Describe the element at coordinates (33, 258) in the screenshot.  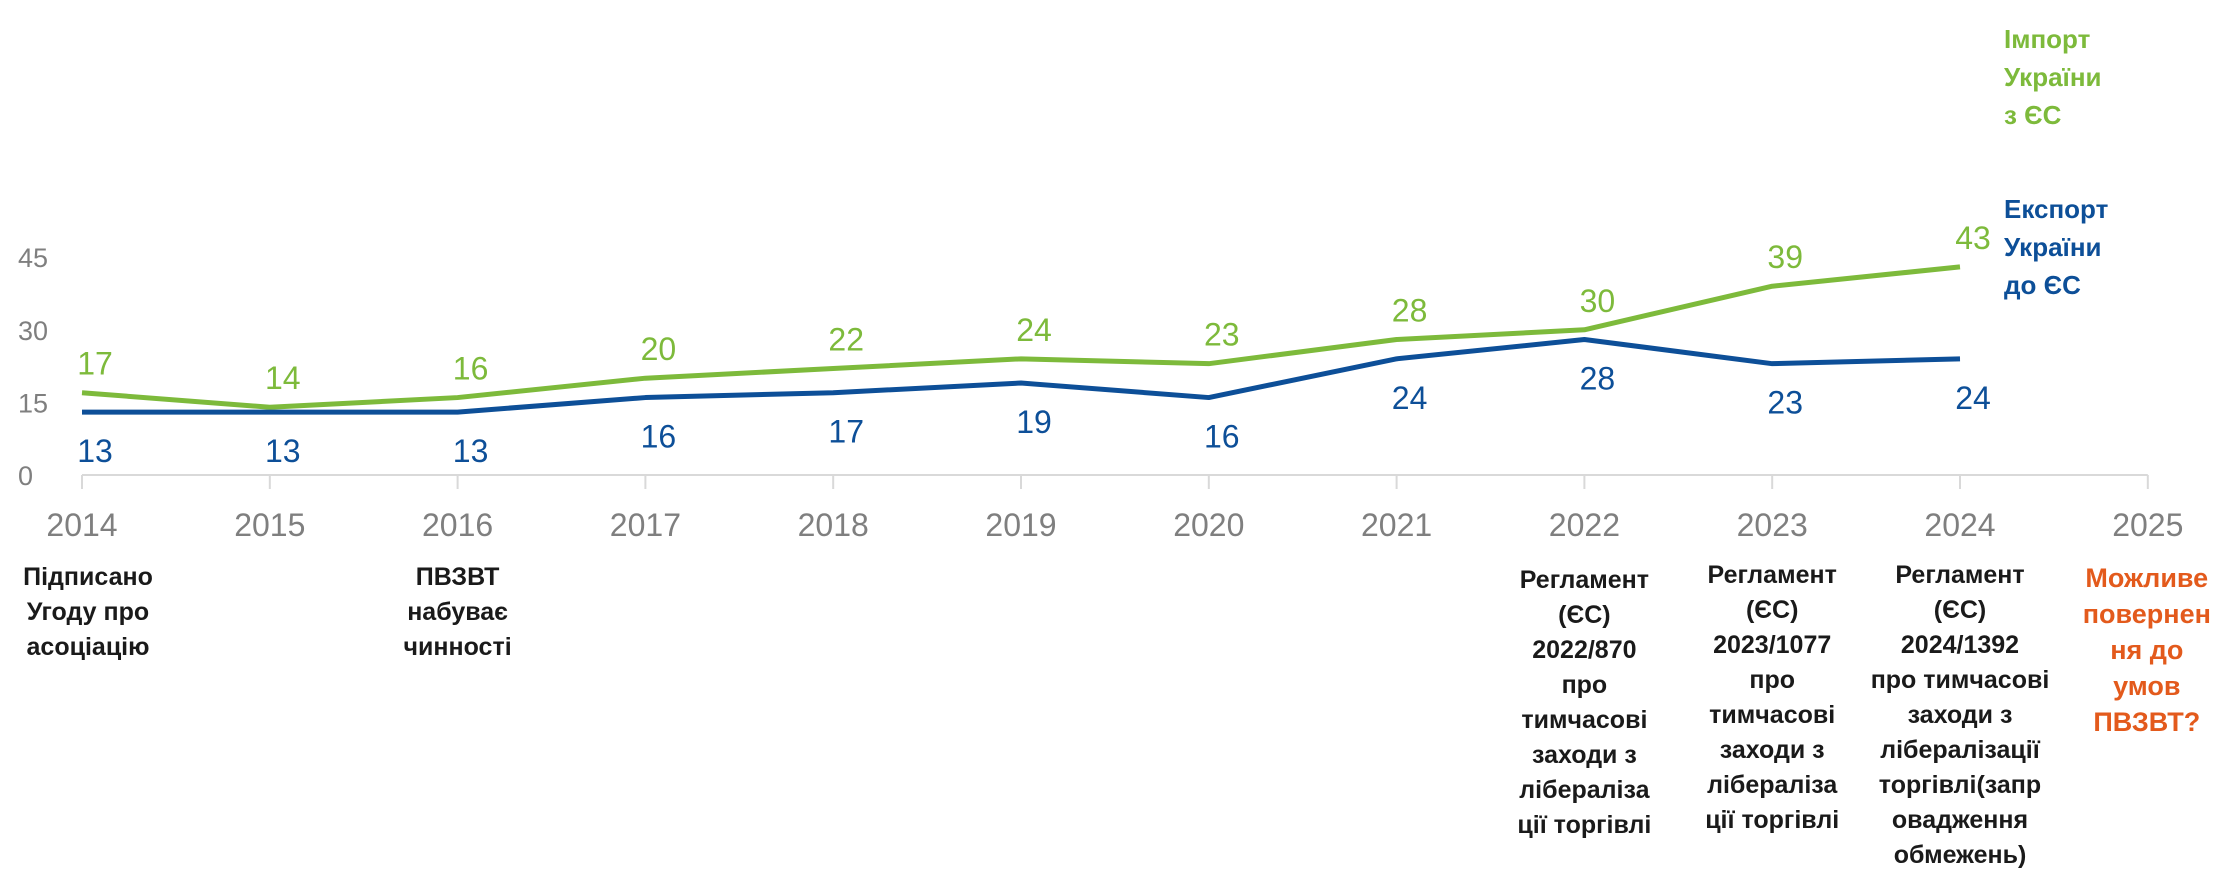
I see `y-tick-label: 45` at that location.